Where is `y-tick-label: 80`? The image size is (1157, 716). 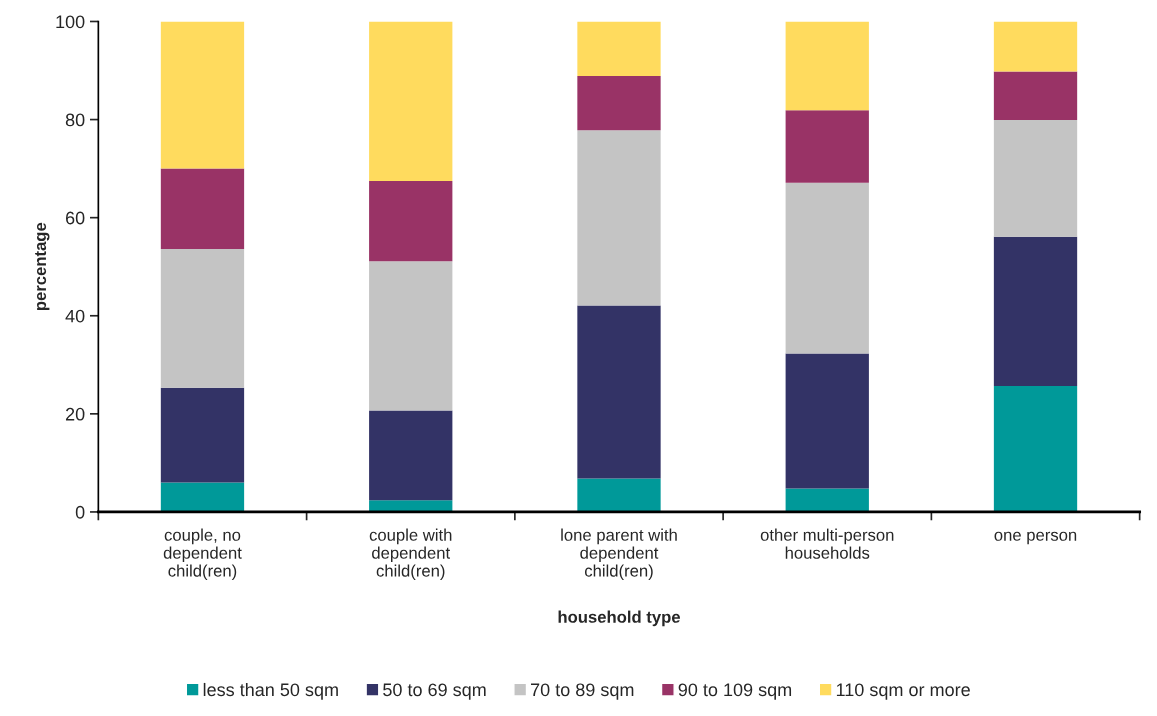
y-tick-label: 80 is located at coordinates (75, 120).